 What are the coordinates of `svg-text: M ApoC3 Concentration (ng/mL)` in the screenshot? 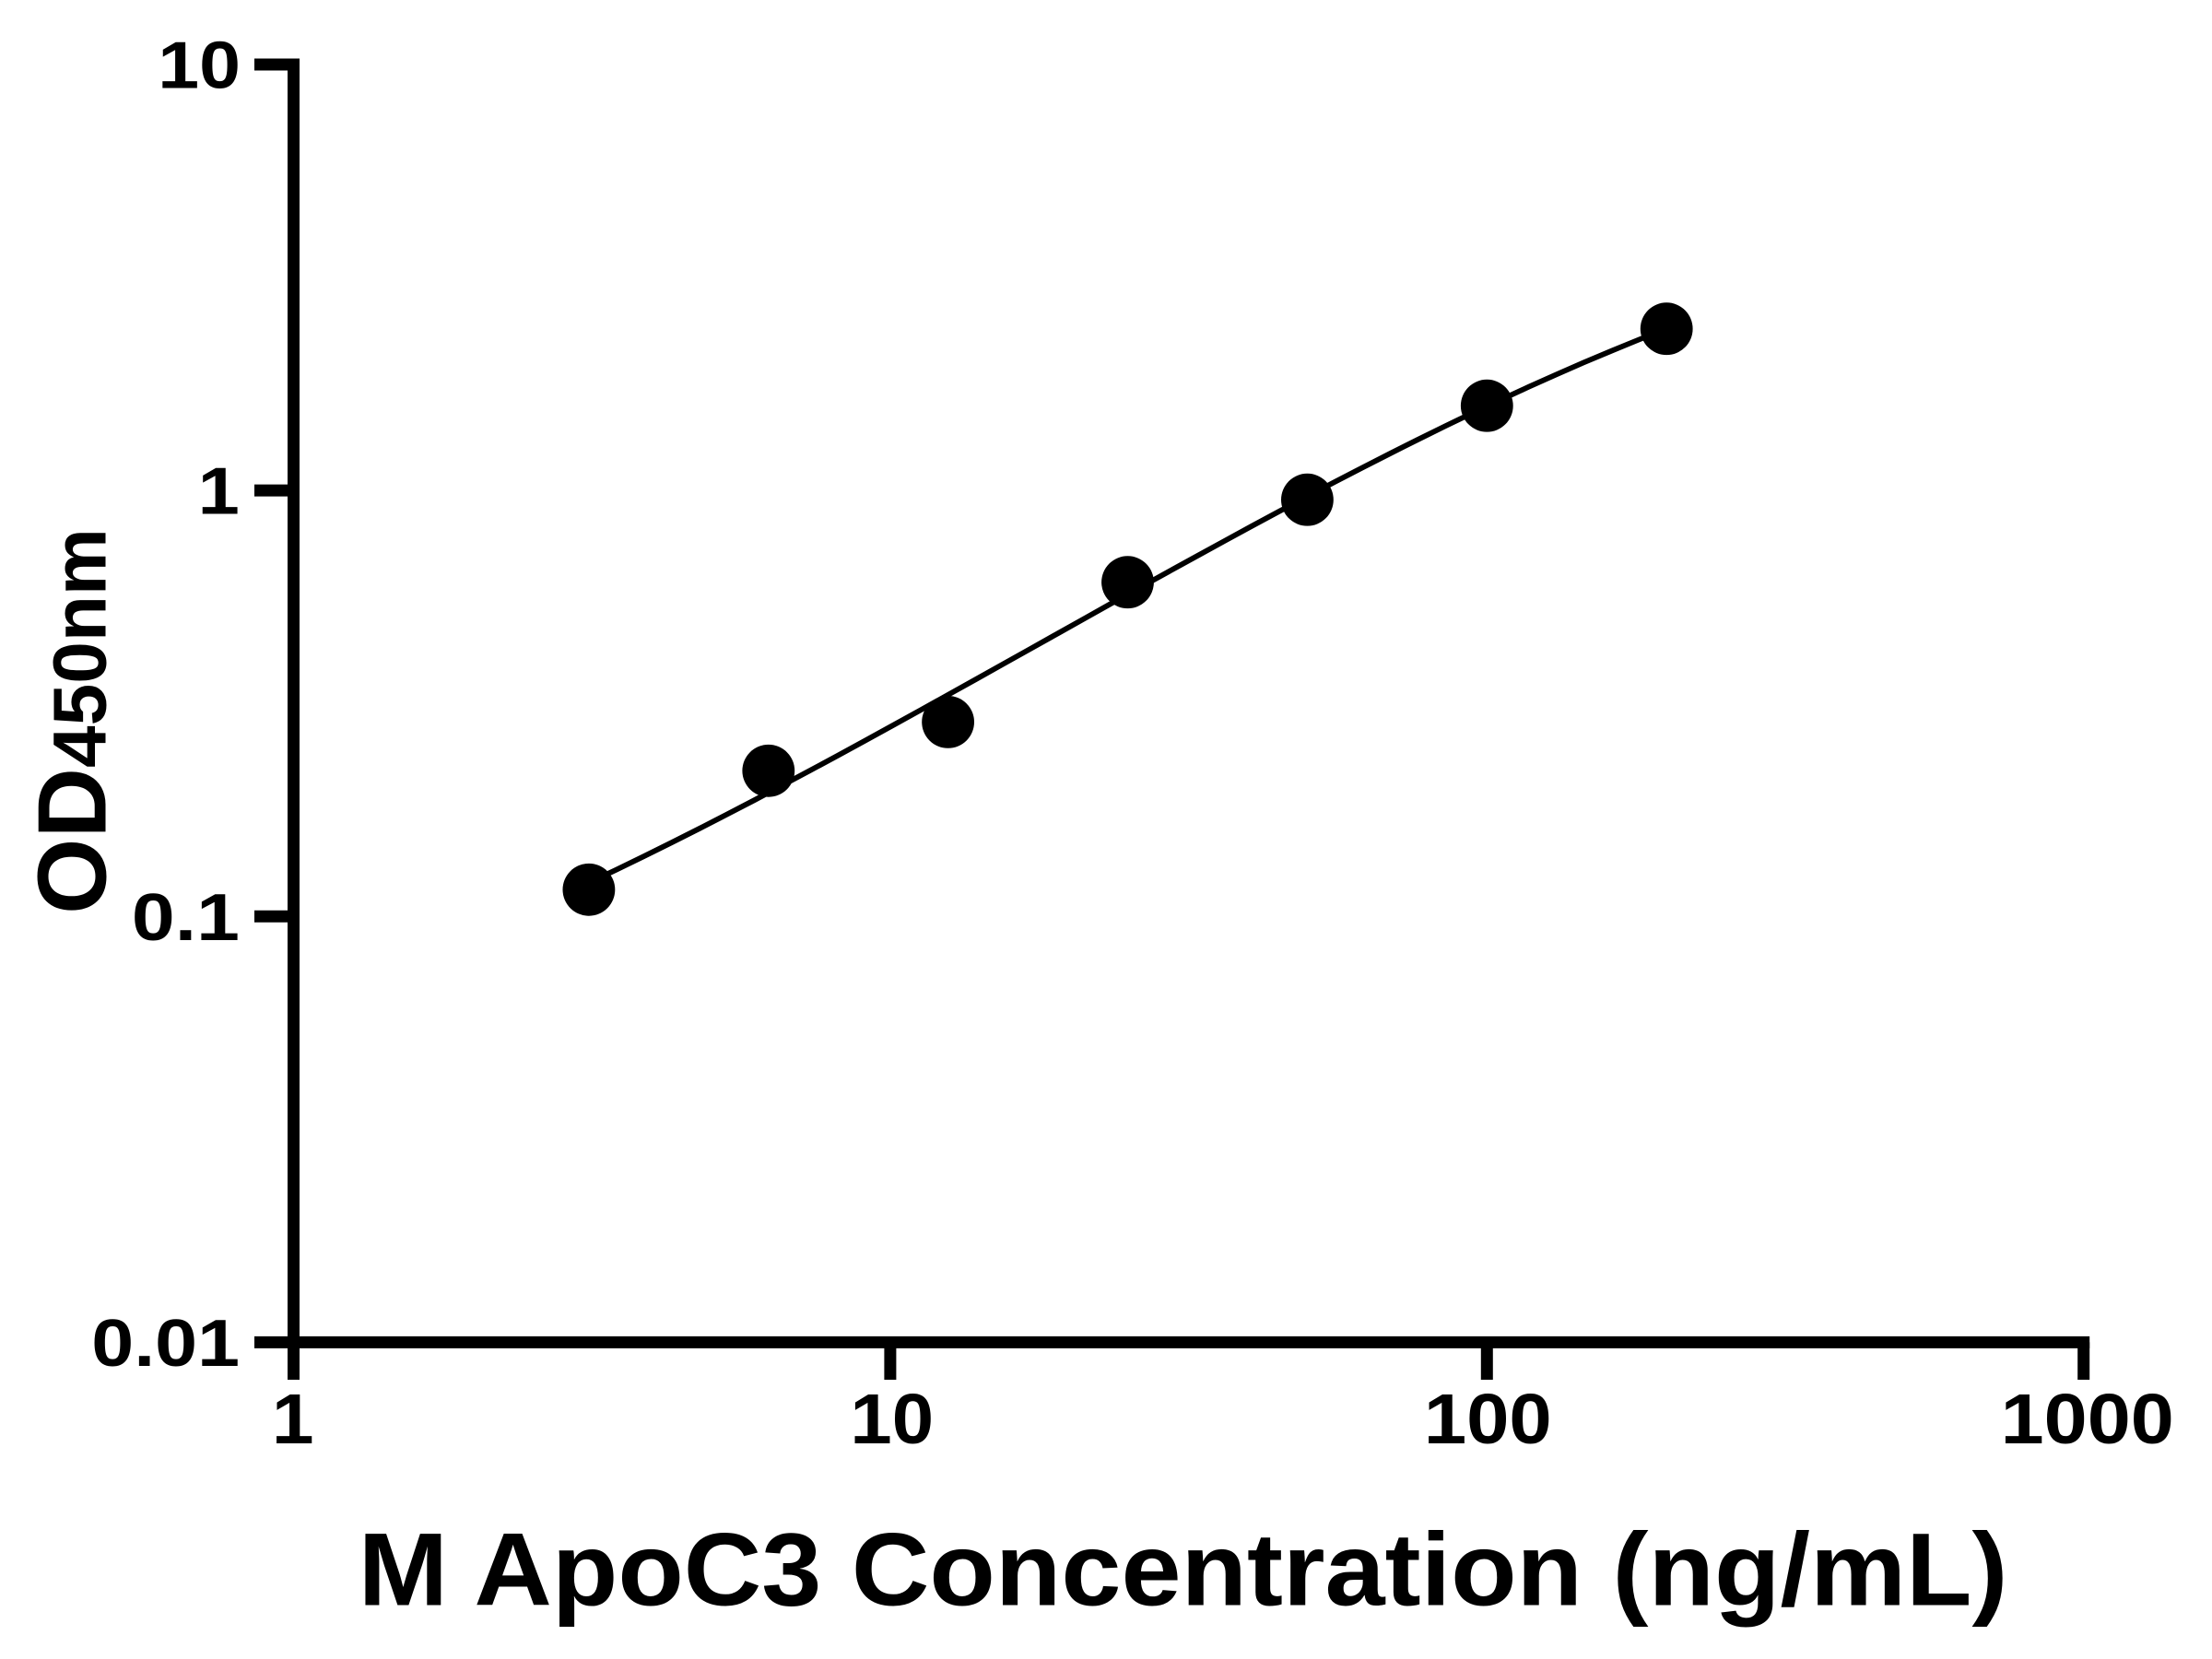 It's located at (1183, 1570).